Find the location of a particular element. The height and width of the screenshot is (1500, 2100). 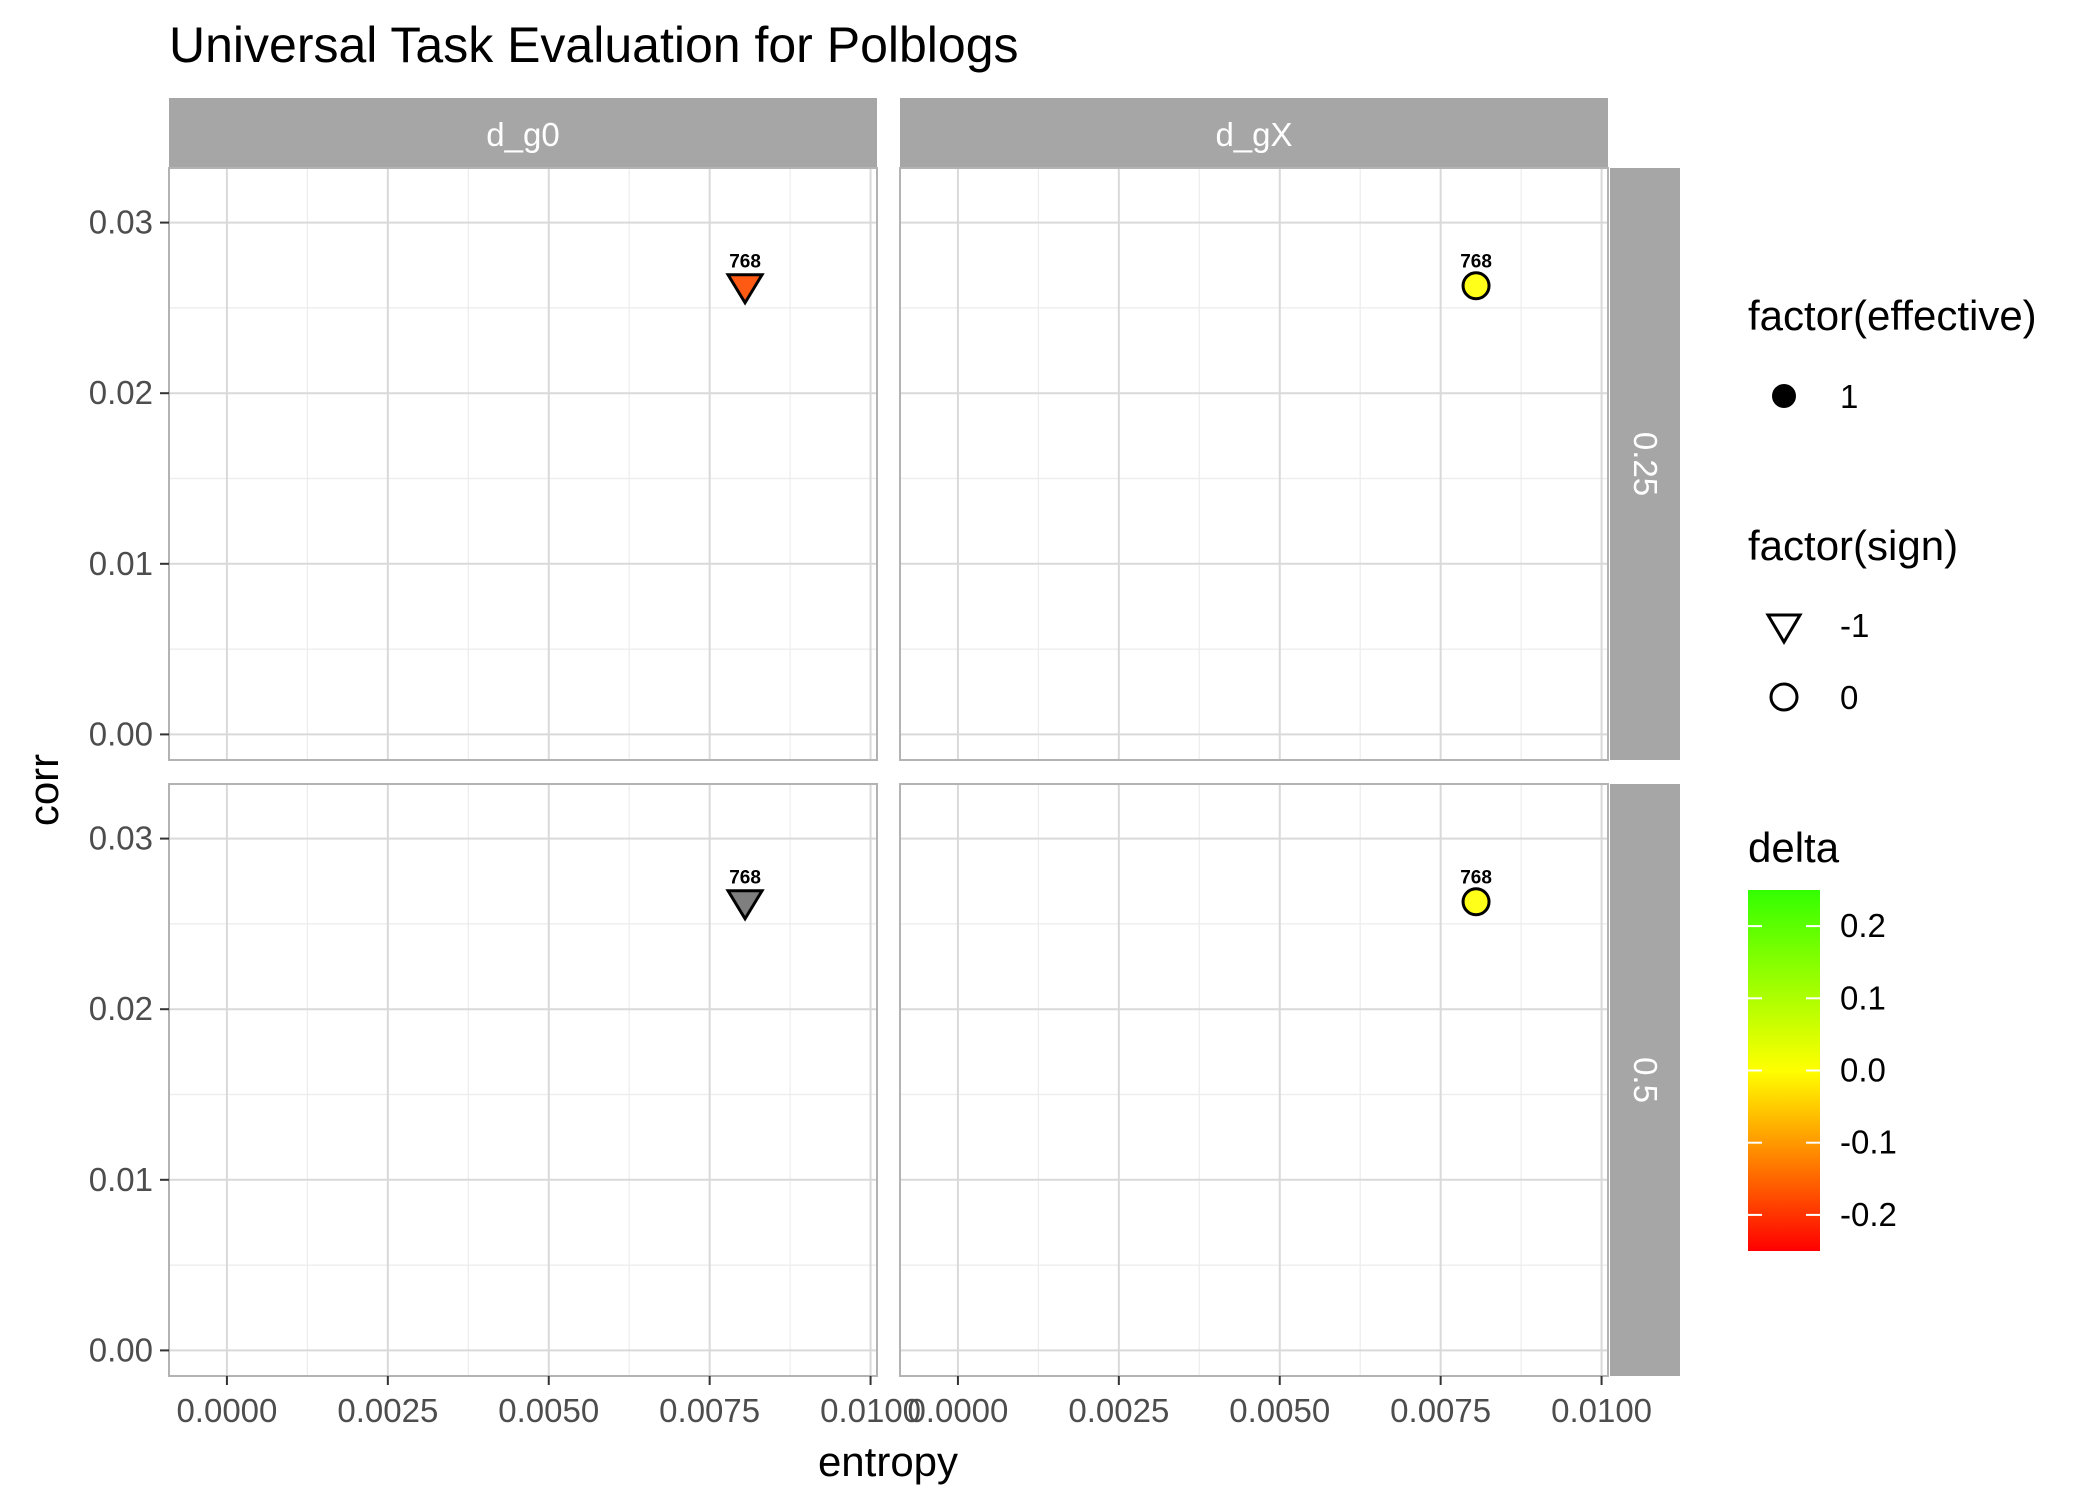

facet-strip-row-label: 0.25 is located at coordinates (1645, 464).